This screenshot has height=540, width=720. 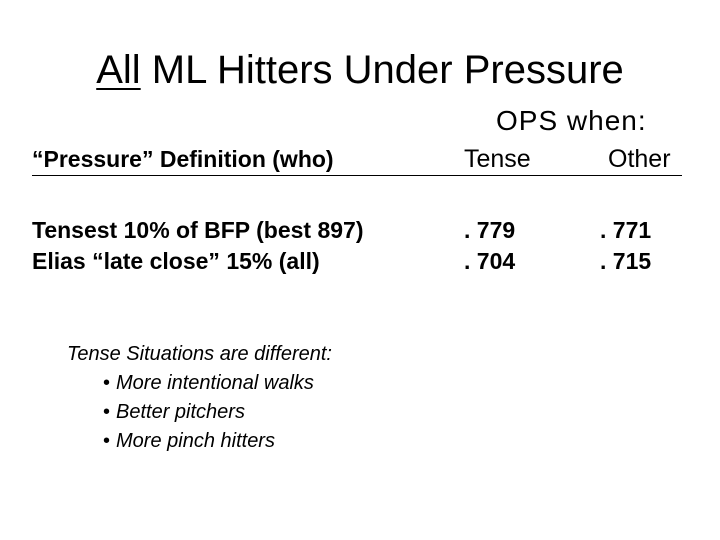 What do you see at coordinates (199, 354) in the screenshot?
I see `notes-heading: Tense Situations are different:` at bounding box center [199, 354].